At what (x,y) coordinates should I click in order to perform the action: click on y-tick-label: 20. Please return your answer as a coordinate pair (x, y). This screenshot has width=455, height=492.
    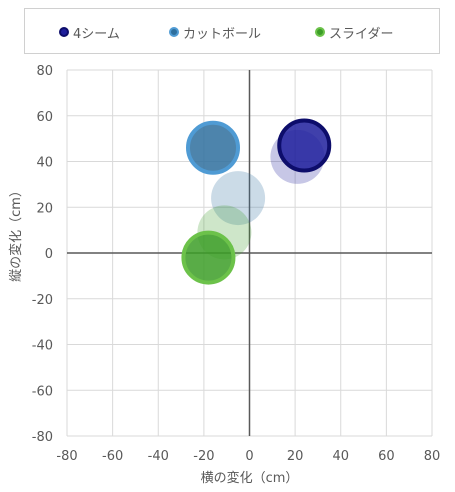
    Looking at the image, I should click on (44, 208).